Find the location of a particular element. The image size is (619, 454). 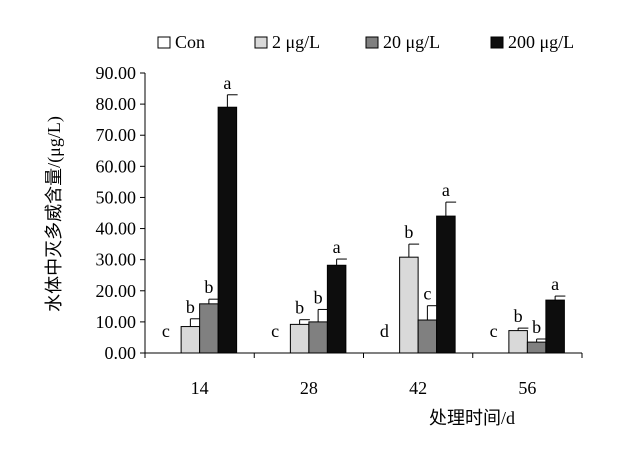

x-tick-label: 42 is located at coordinates (418, 388).